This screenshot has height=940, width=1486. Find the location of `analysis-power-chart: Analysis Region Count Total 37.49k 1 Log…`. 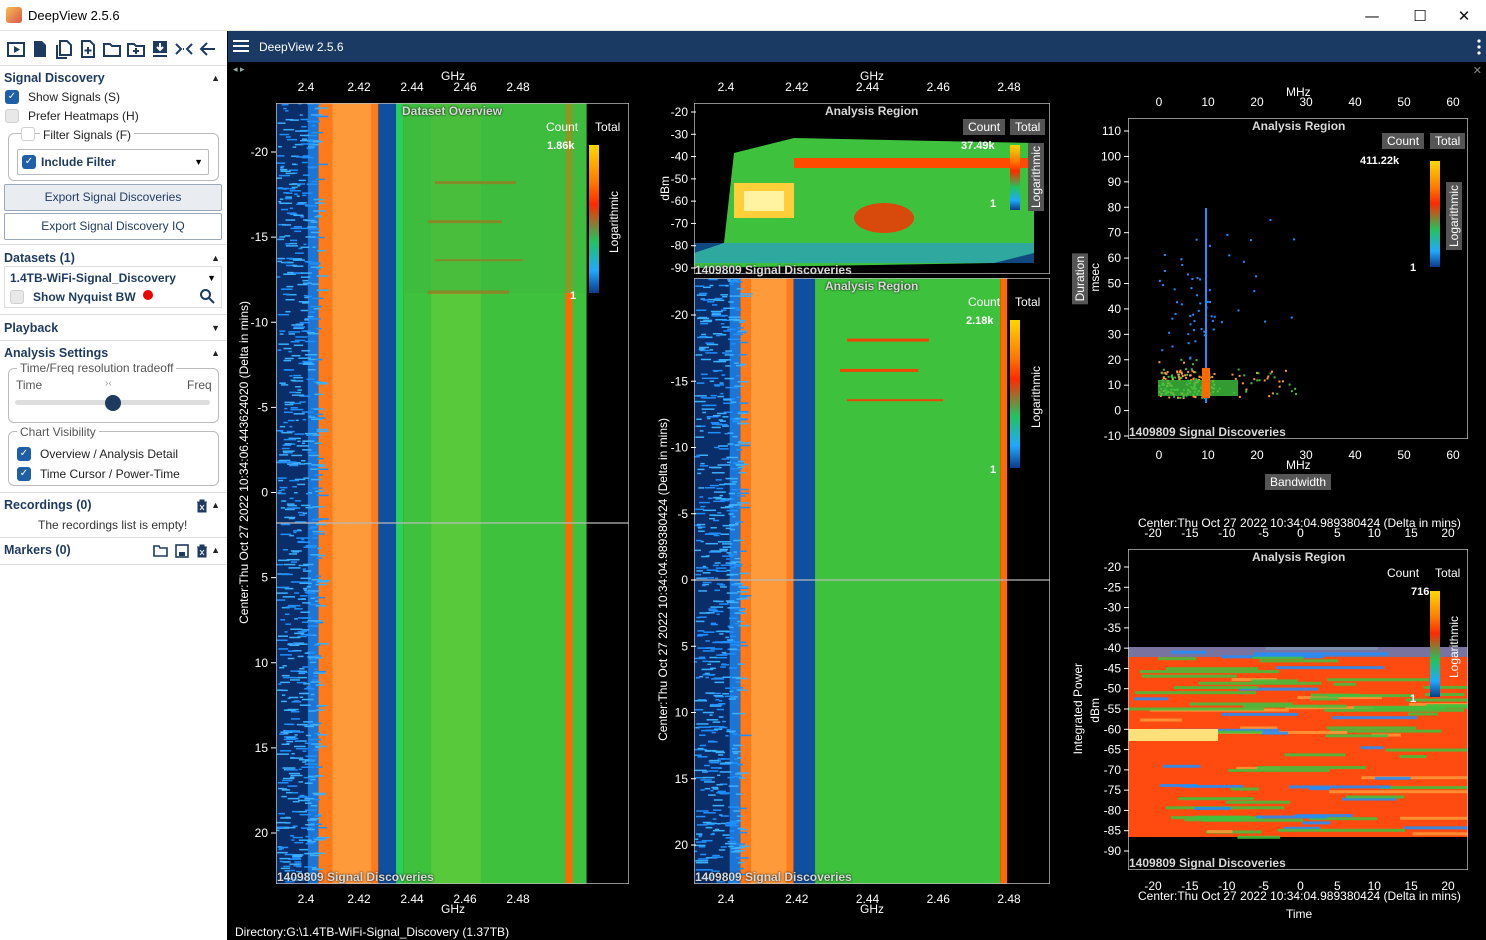

analysis-power-chart: Analysis Region Count Total 37.49k 1 Log… is located at coordinates (872, 190).